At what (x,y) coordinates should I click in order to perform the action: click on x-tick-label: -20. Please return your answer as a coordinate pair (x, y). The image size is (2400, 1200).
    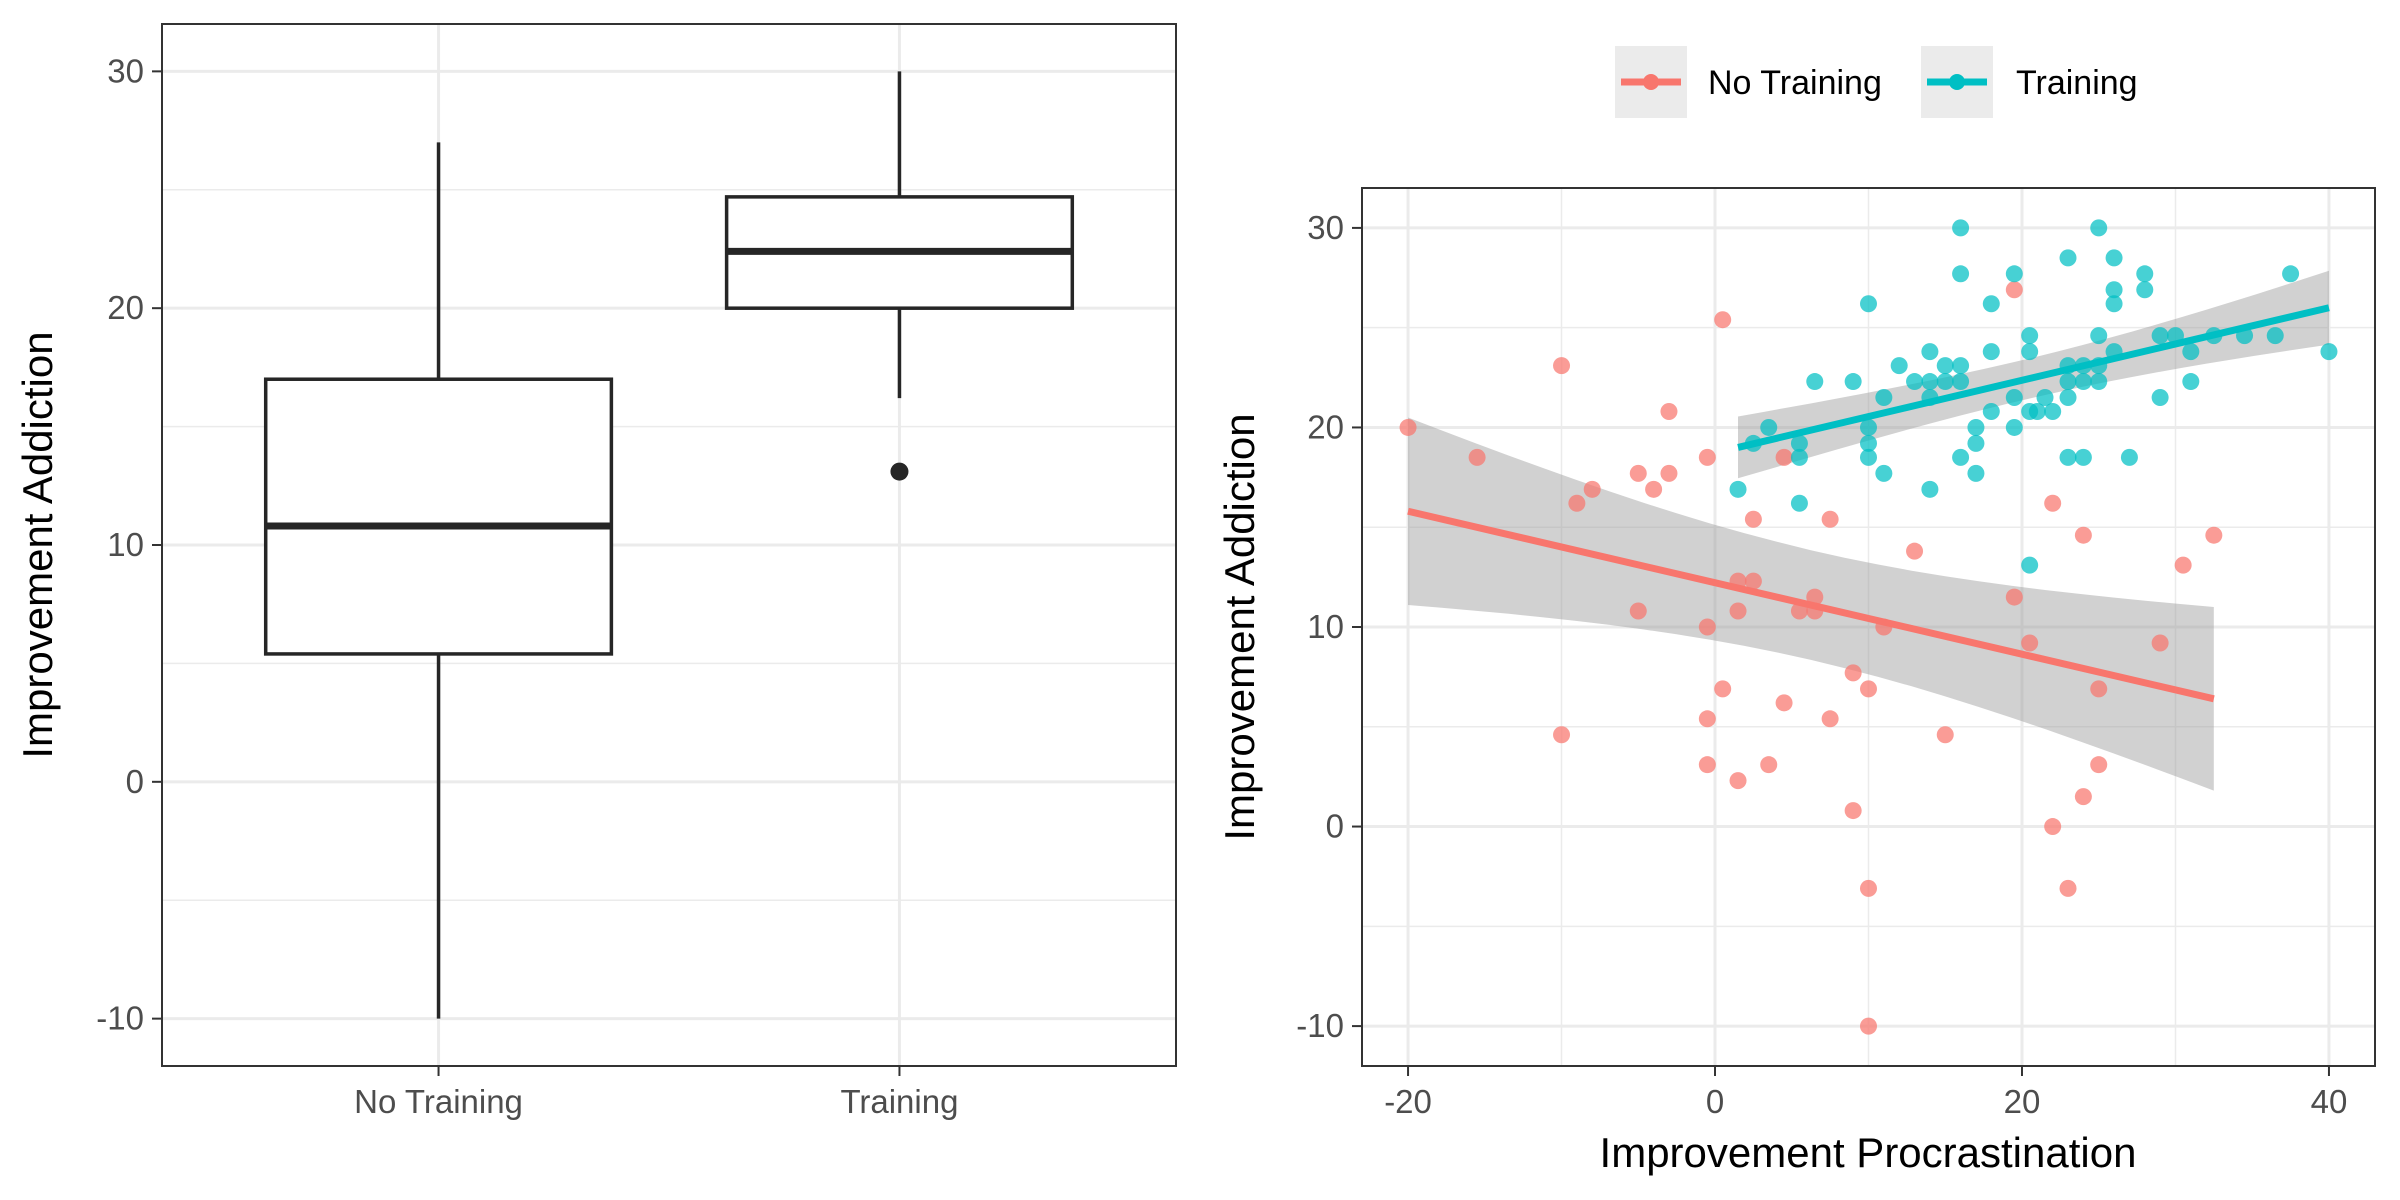
    Looking at the image, I should click on (1408, 1101).